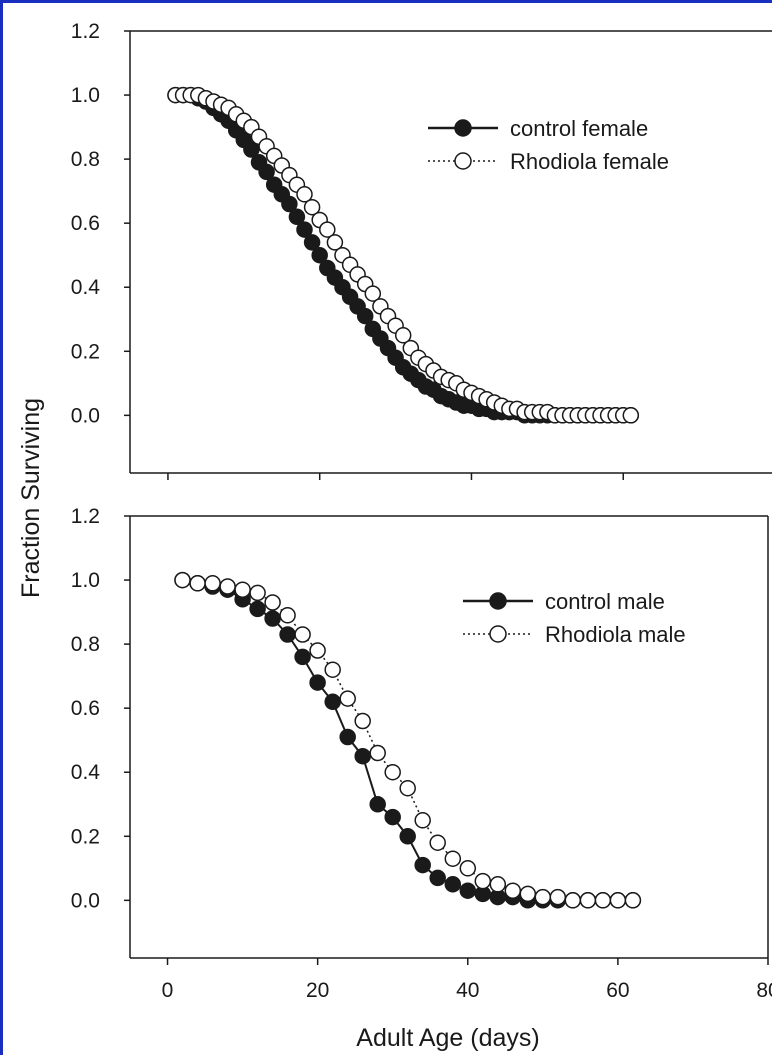 The width and height of the screenshot is (772, 1058). What do you see at coordinates (317, 990) in the screenshot?
I see `x-tick-label: 20` at bounding box center [317, 990].